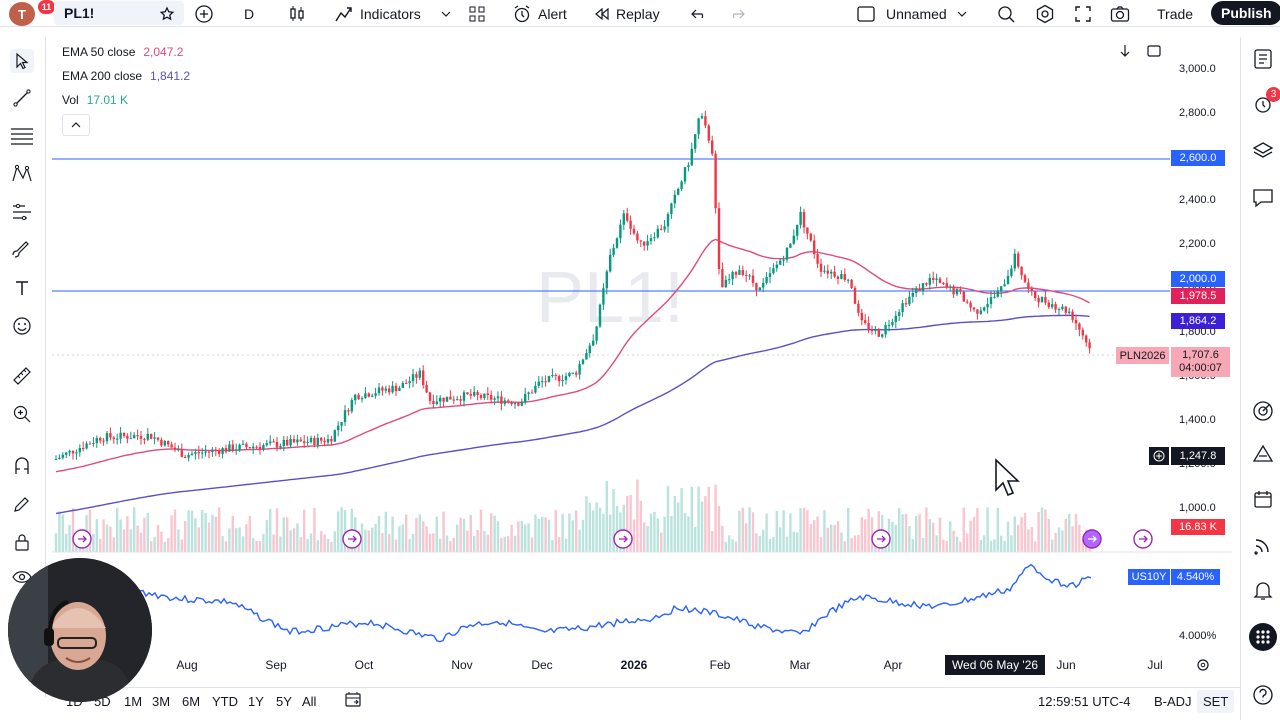 This screenshot has height=720, width=1280. I want to click on publish-button: Publish, so click(1245, 13).